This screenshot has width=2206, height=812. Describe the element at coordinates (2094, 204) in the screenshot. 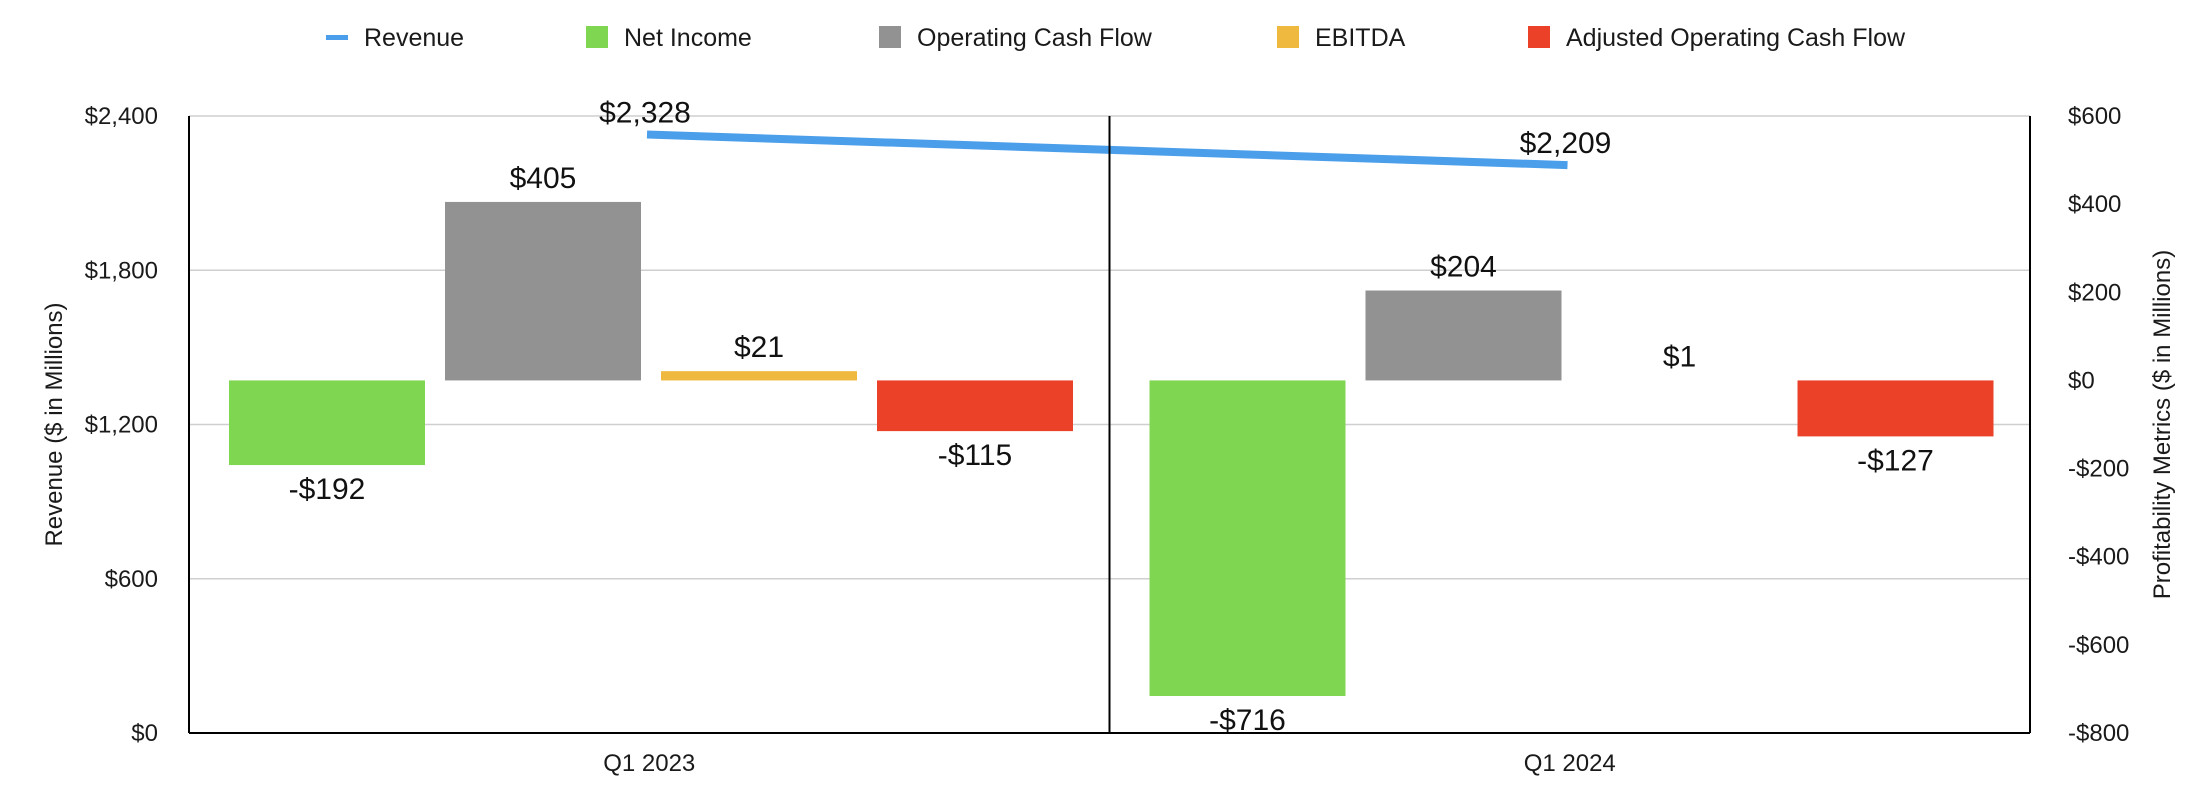

I see `right-tick-label: $400` at that location.